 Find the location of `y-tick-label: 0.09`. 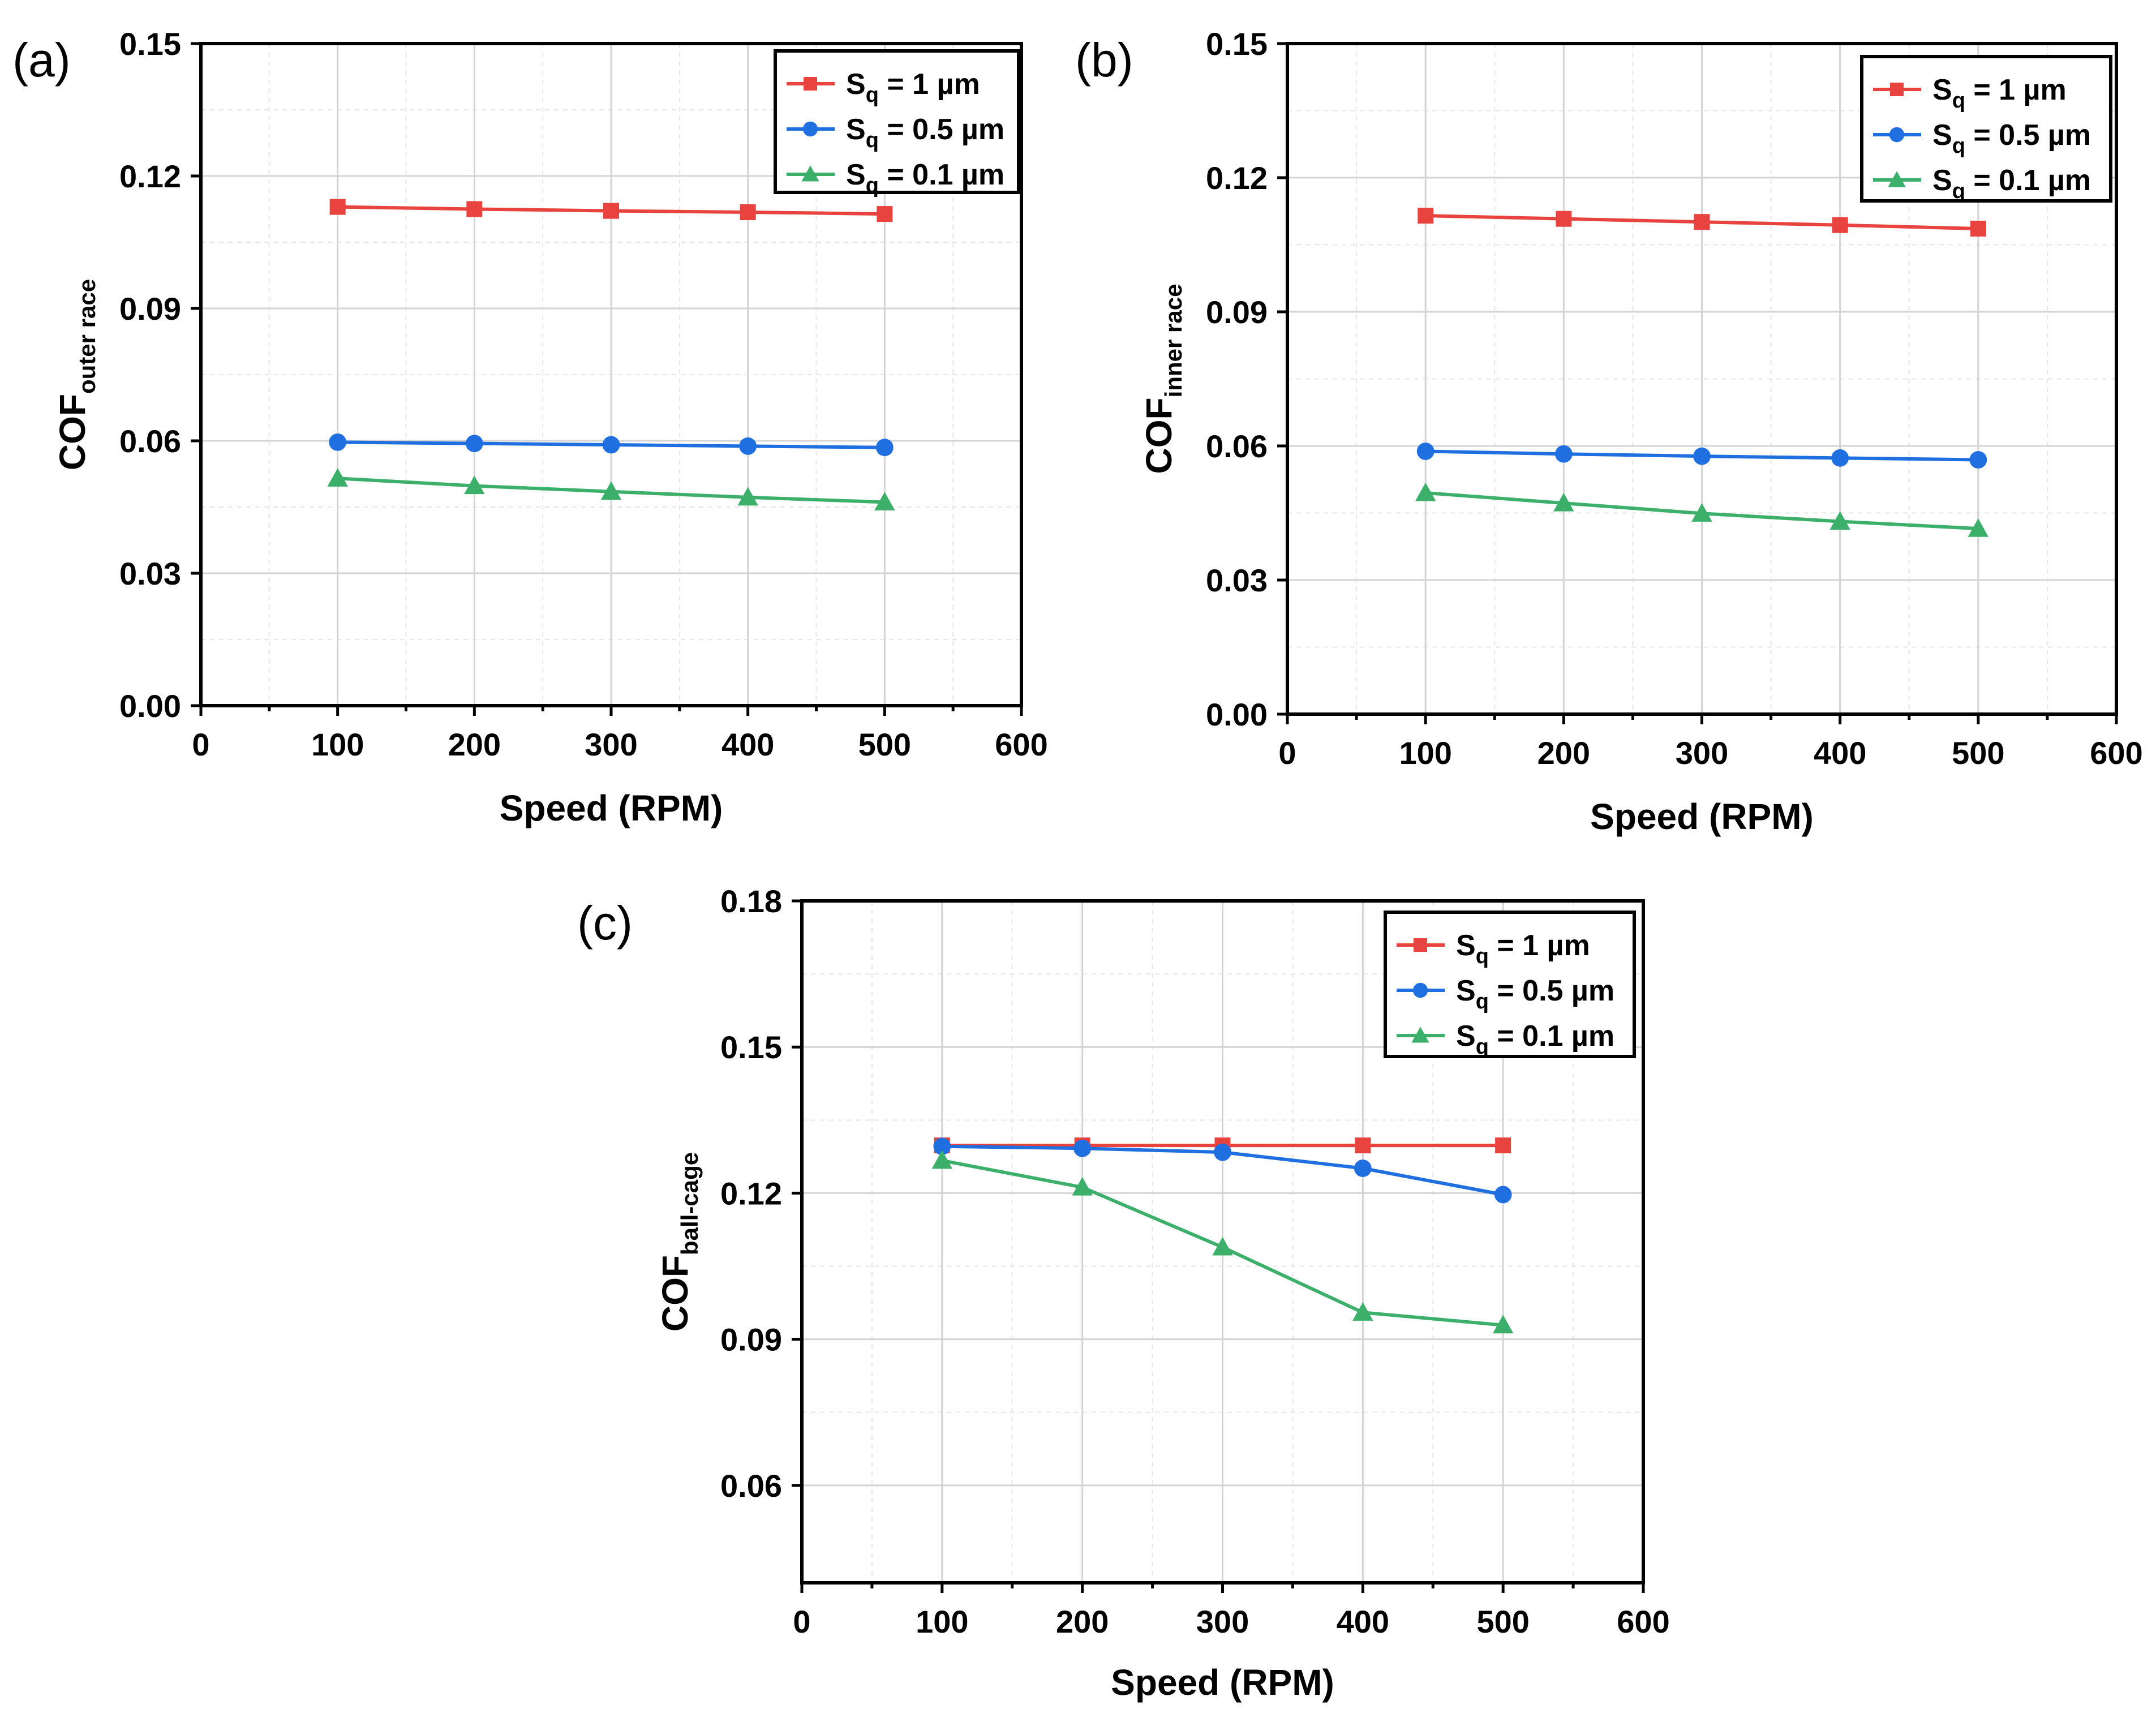

y-tick-label: 0.09 is located at coordinates (1237, 312).